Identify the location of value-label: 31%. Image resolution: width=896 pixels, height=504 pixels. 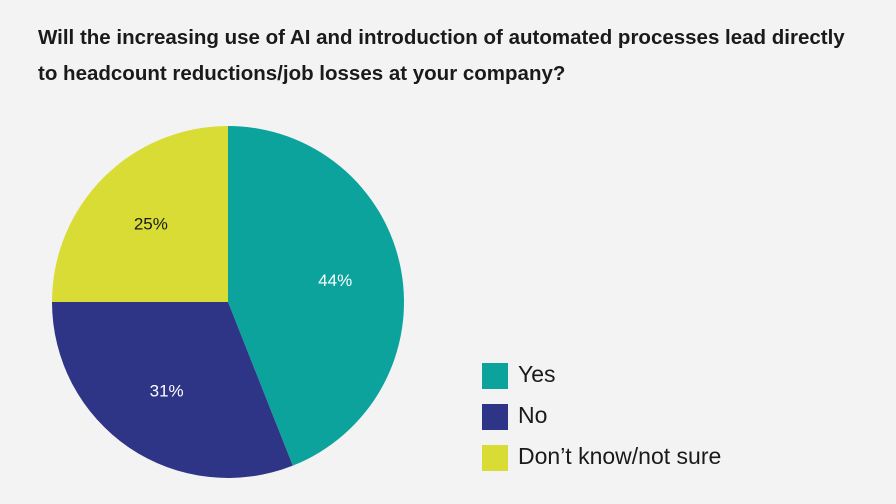
(167, 391).